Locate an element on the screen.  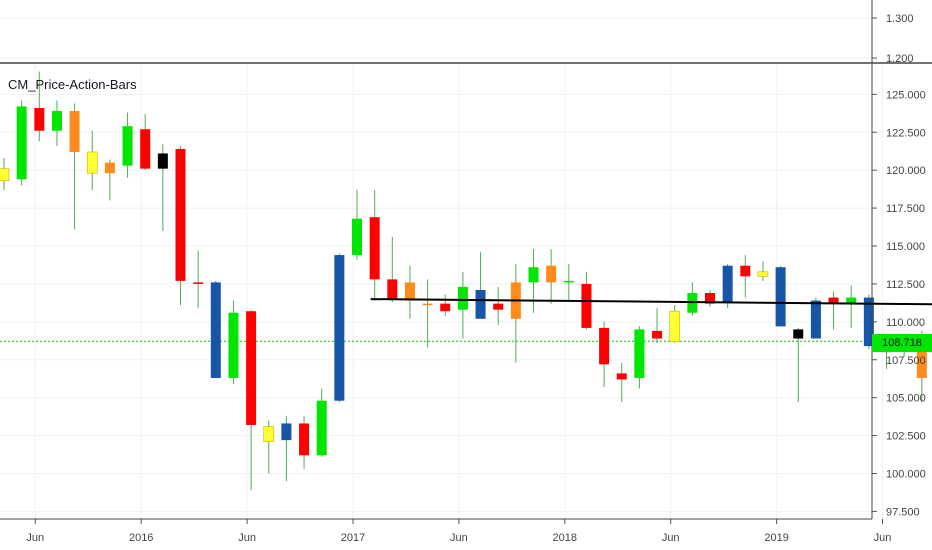
y-tick-label: 105.000 is located at coordinates (906, 399).